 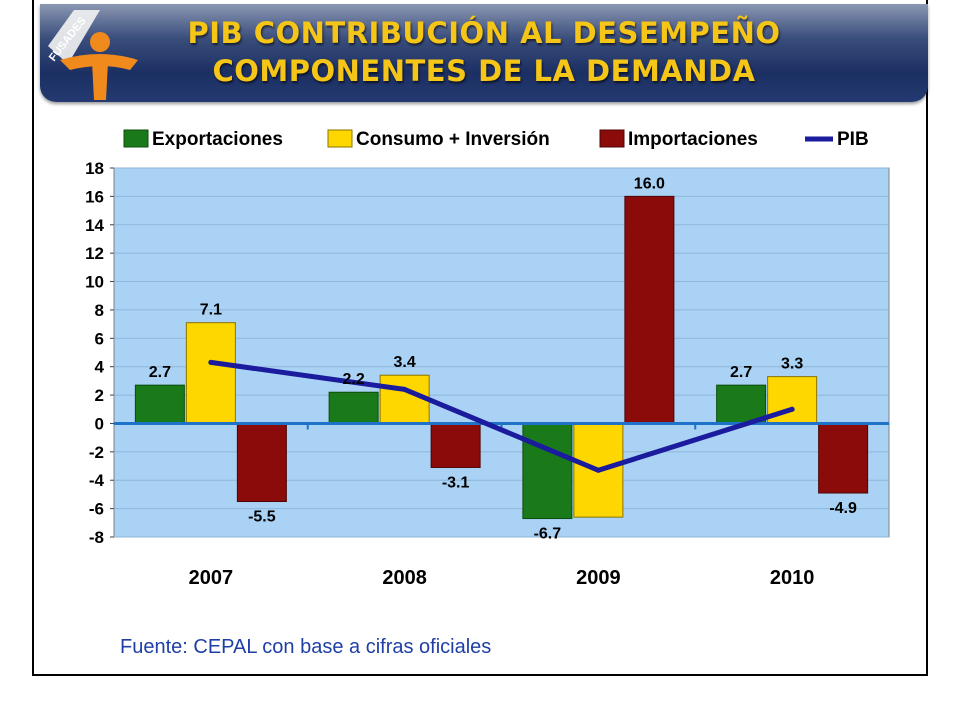 What do you see at coordinates (354, 379) in the screenshot?
I see `data-label: 2.2` at bounding box center [354, 379].